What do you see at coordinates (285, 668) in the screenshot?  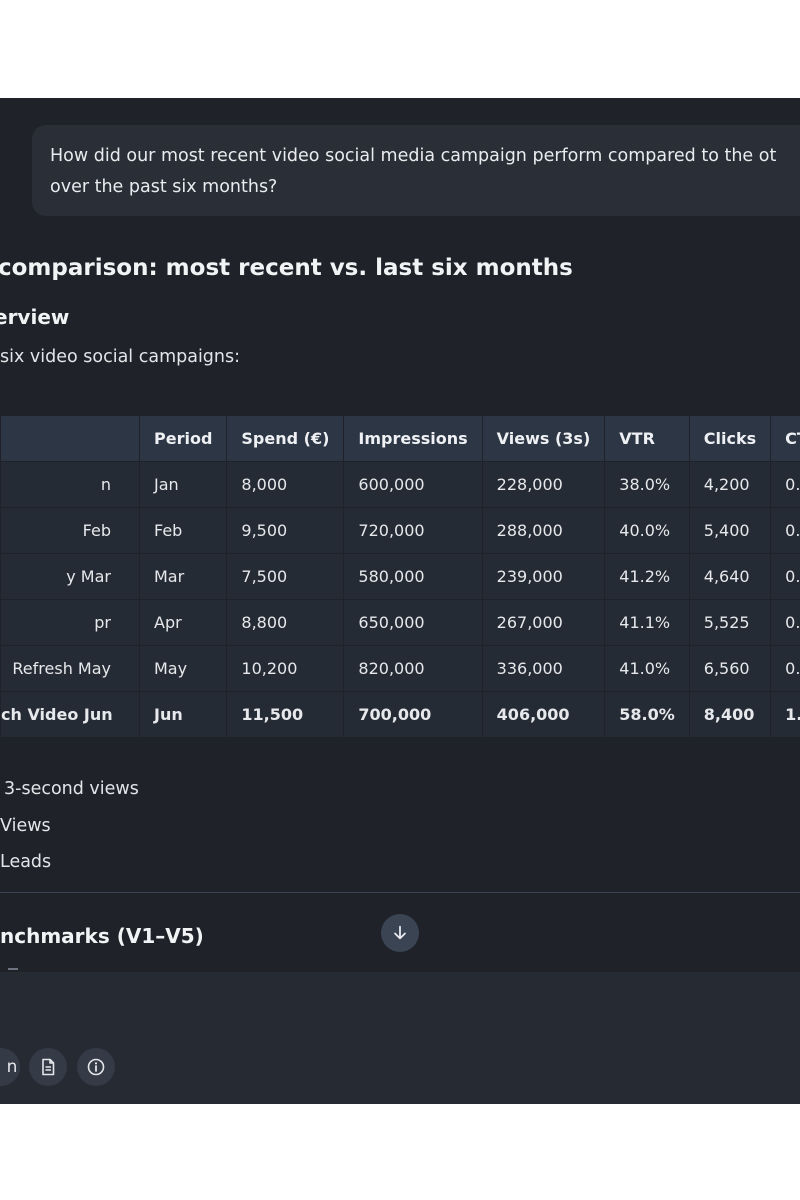 I see `cell-spend: 10,200` at bounding box center [285, 668].